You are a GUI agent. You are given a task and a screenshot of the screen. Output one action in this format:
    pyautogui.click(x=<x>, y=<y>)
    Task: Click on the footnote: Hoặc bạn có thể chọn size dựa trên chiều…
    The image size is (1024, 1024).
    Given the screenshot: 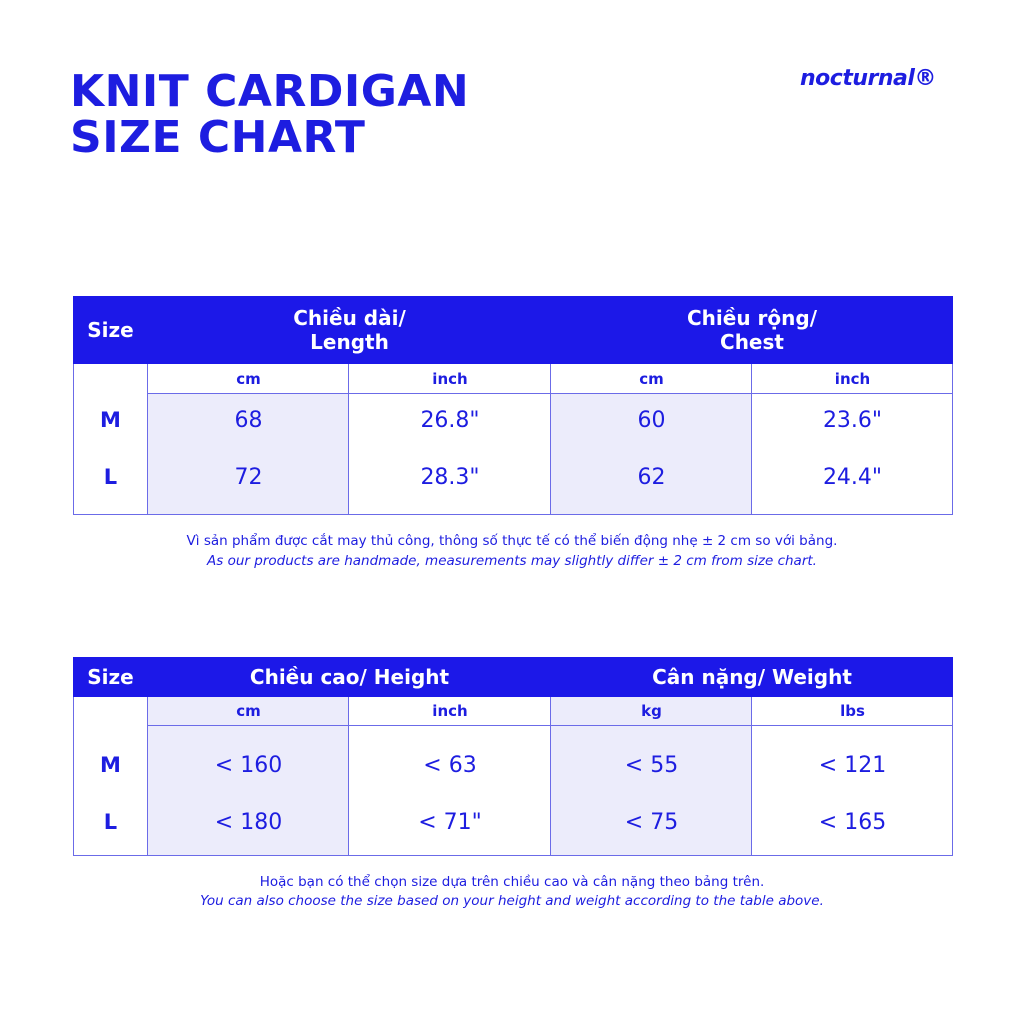 What is the action you would take?
    pyautogui.click(x=512, y=882)
    